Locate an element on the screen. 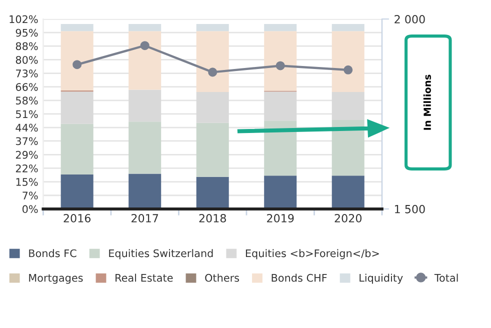  y-tick-label: 58% is located at coordinates (27, 100).